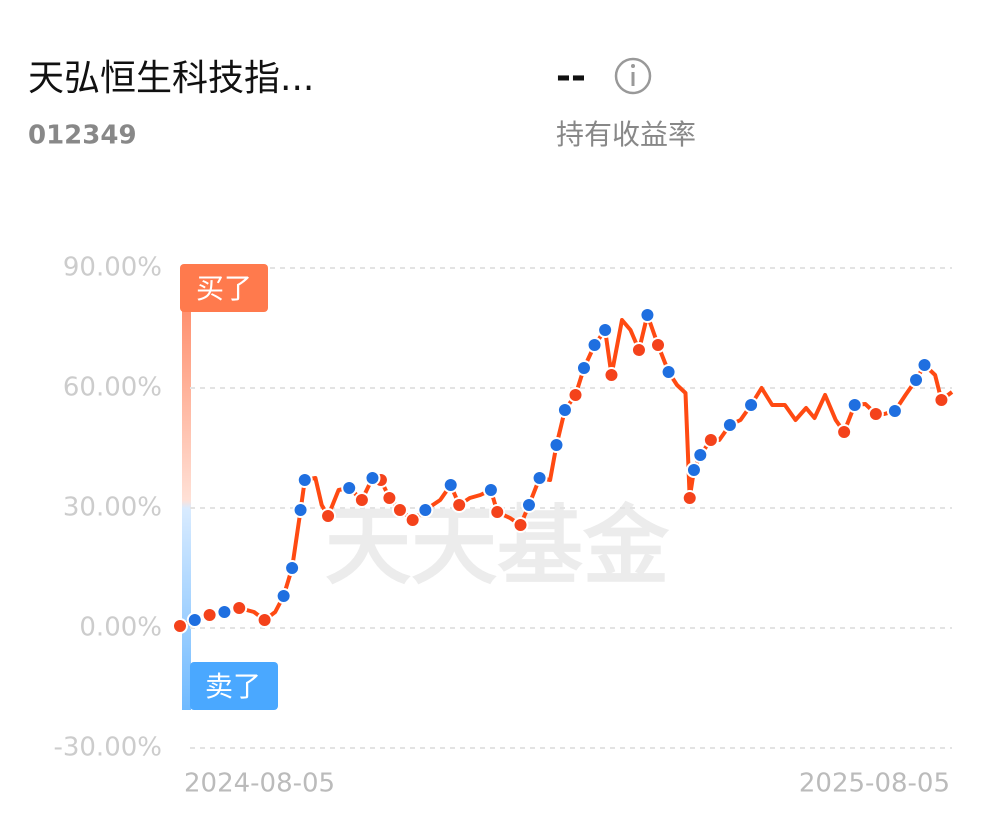  What do you see at coordinates (571, 76) in the screenshot?
I see `return-value: --` at bounding box center [571, 76].